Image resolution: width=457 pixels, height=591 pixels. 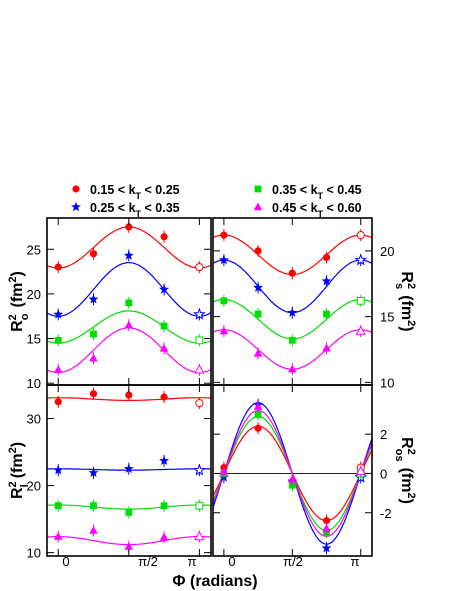 I want to click on x-tick-label-pi-half: π/2, so click(x=148, y=561).